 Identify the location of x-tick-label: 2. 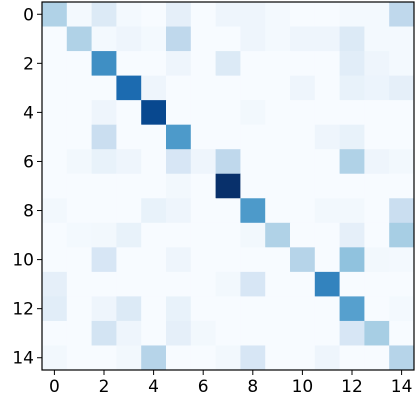
(104, 387).